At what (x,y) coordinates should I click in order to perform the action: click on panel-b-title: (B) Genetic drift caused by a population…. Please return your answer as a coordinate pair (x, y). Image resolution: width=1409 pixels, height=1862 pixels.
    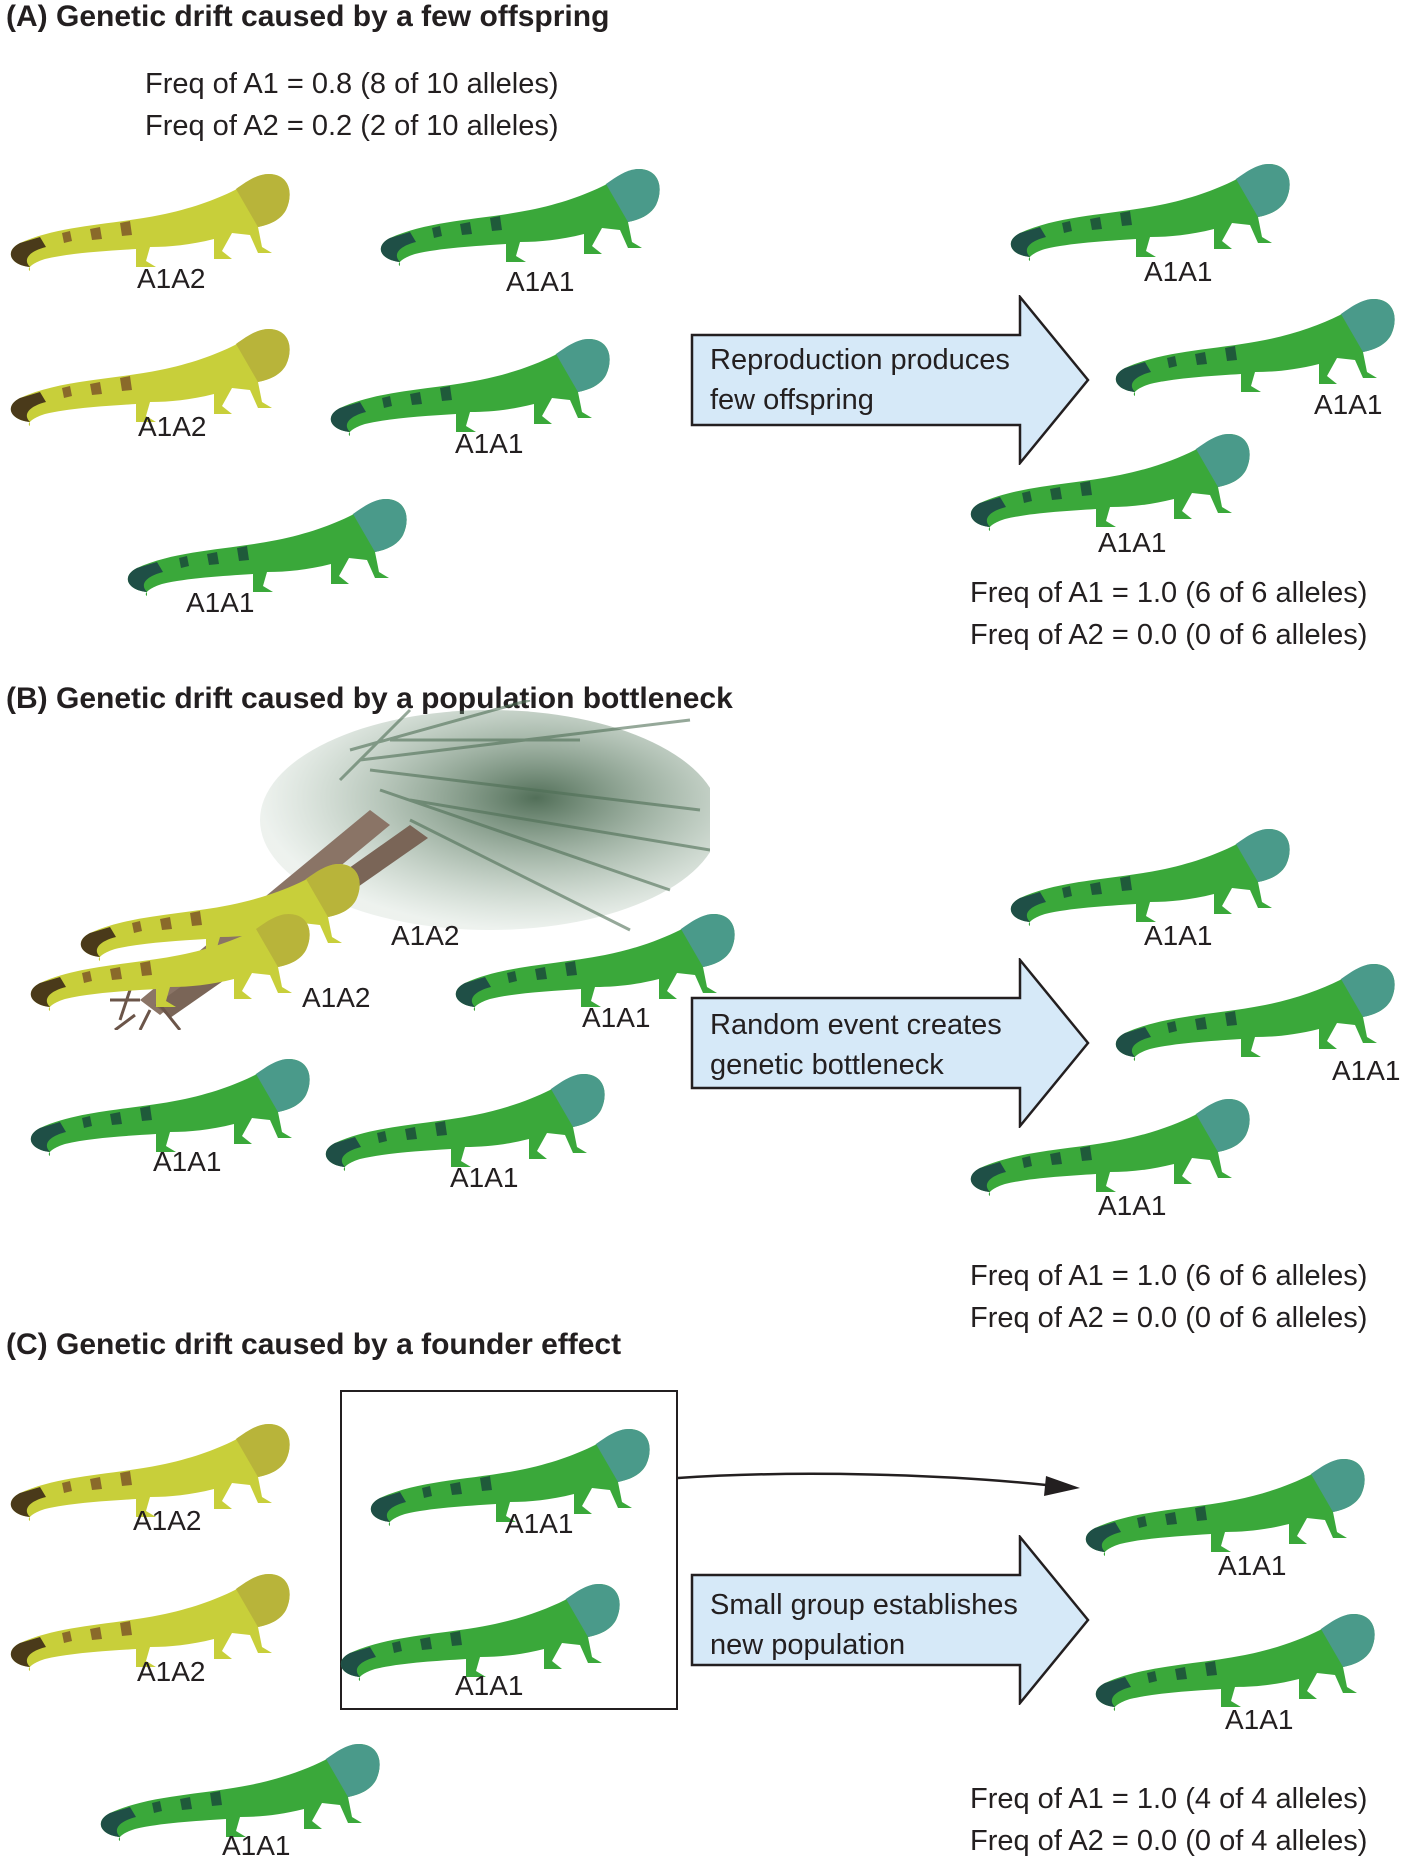
    Looking at the image, I should click on (369, 698).